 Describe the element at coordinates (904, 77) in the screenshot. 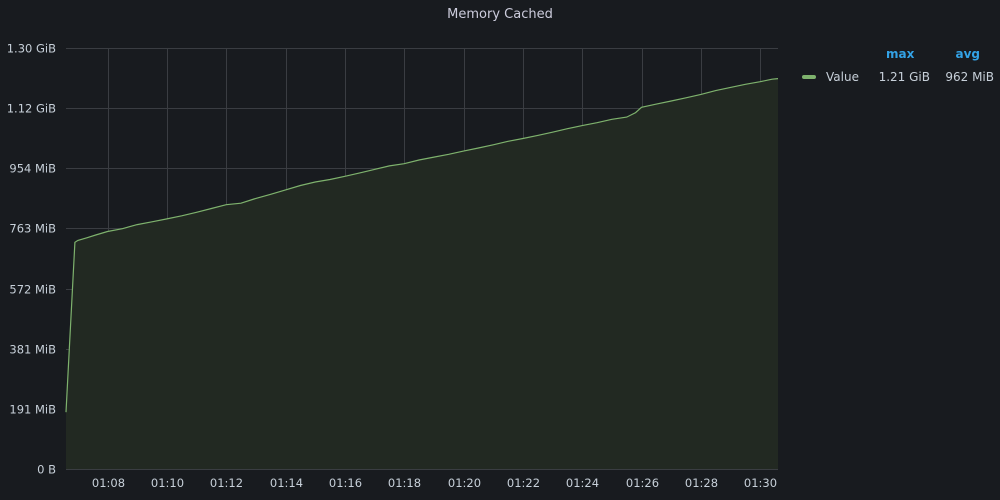

I see `legend-item-max: 1.21 GiB` at that location.